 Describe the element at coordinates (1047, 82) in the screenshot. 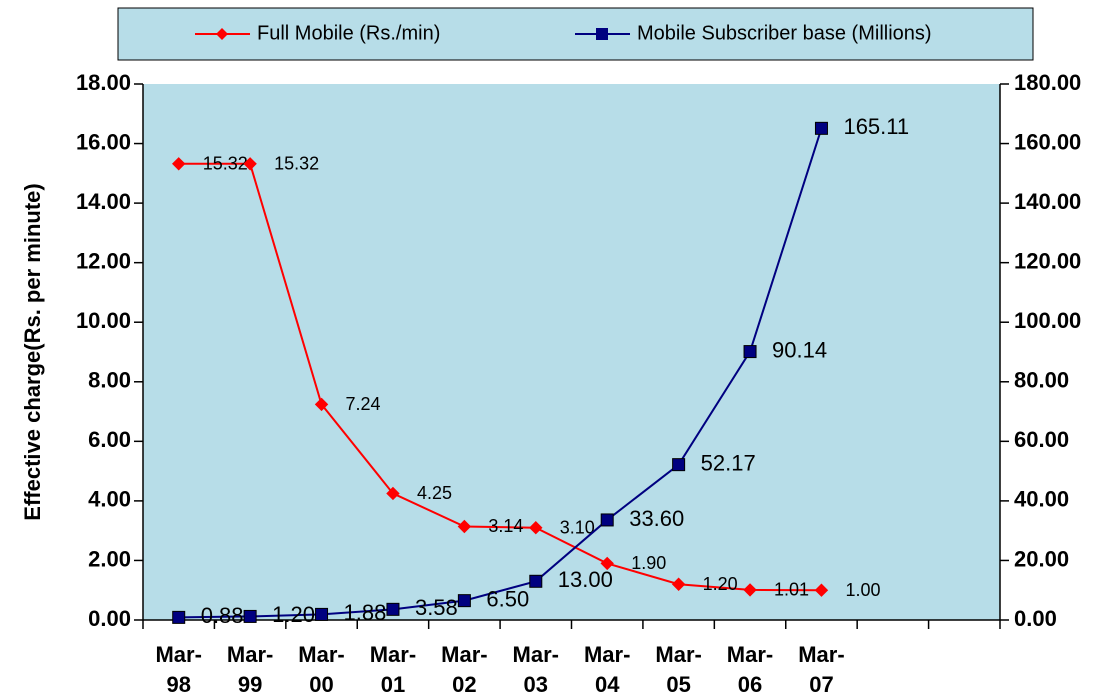

I see `y2-tick-label: 180.00` at that location.